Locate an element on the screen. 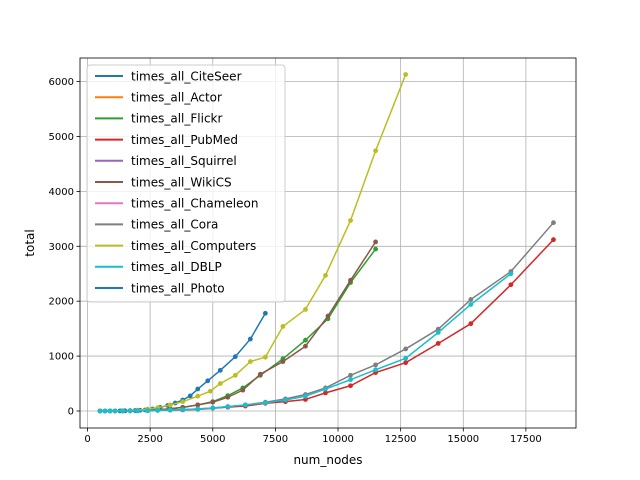 Image resolution: width=640 pixels, height=480 pixels. legend-item: times_all_Flickr is located at coordinates (159, 119).